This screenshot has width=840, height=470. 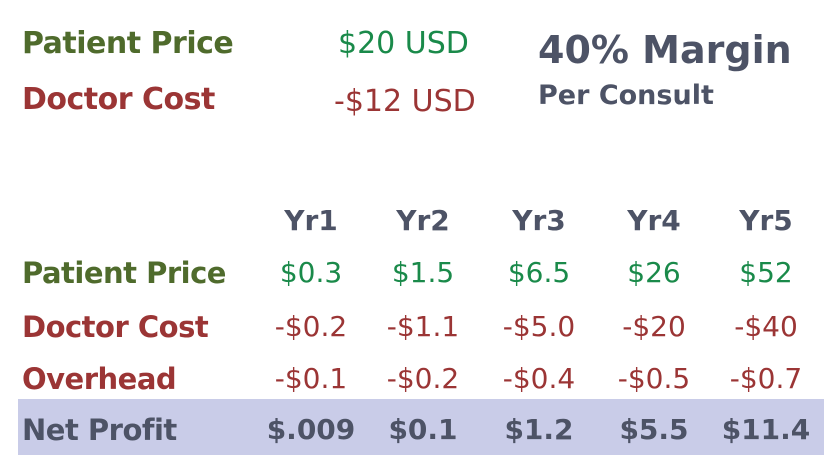 I want to click on overhead-yr5: -$0.7, so click(x=766, y=378).